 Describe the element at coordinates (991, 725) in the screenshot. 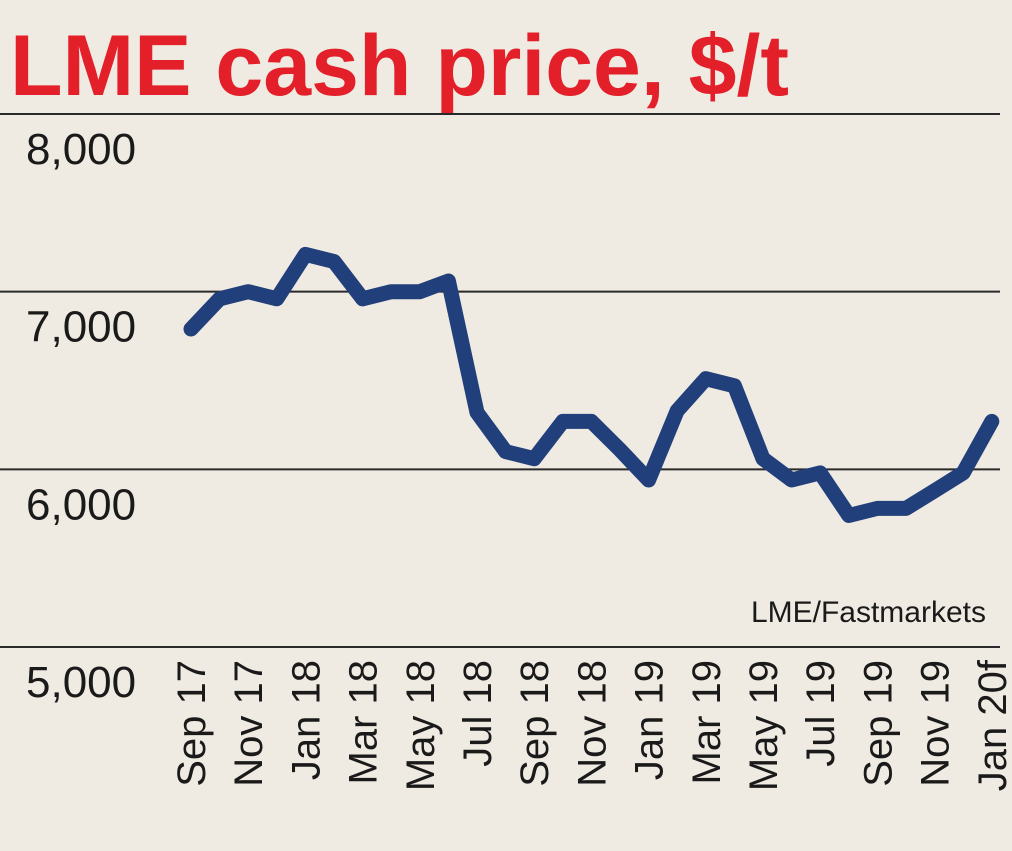

I see `x-tick-label: Jan 20f` at that location.